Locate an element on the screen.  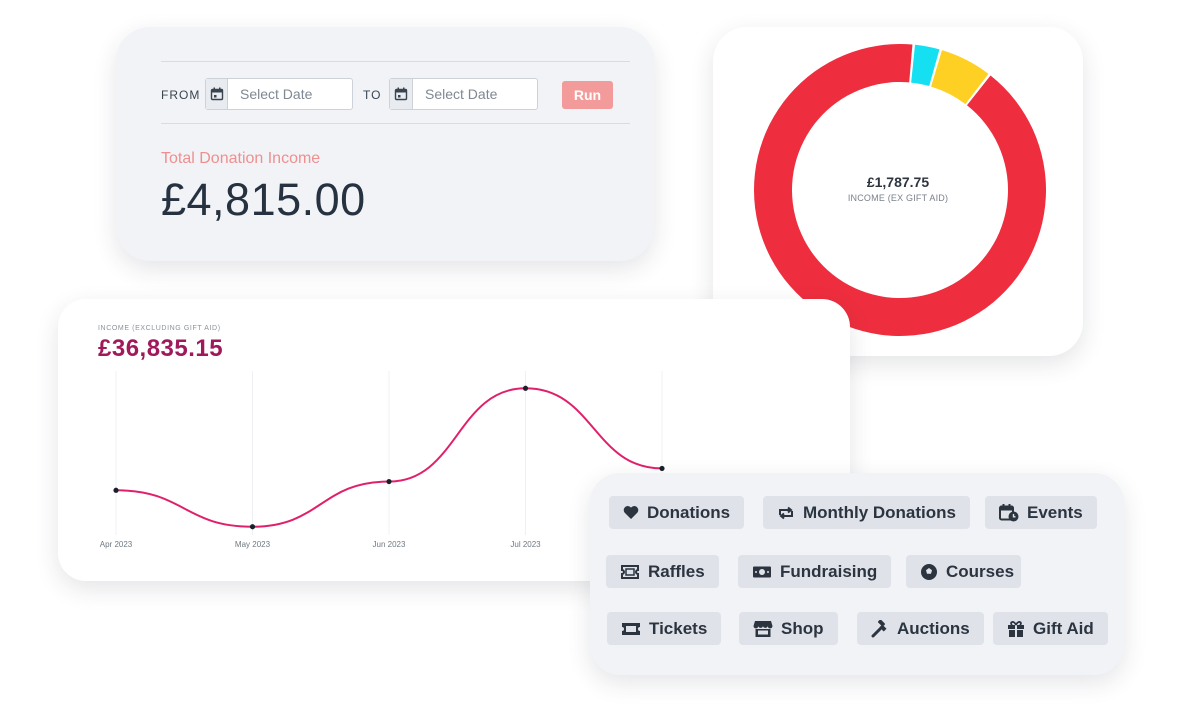
to-date-input is located at coordinates (475, 94).